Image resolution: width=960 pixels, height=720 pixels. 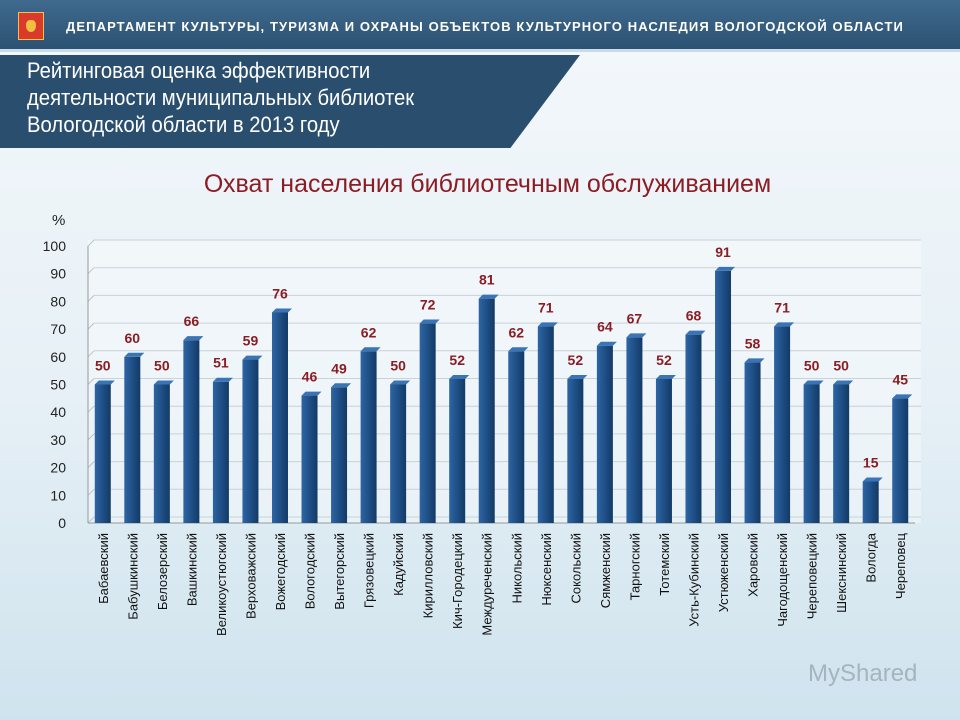 I want to click on x-tick-label: Нюксенский, so click(x=546, y=569).